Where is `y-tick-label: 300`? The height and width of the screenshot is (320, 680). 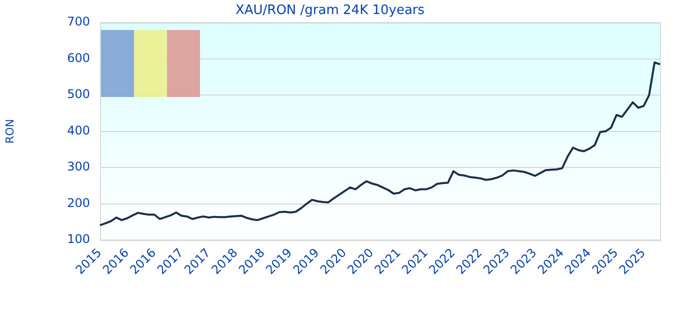
y-tick-label: 300 is located at coordinates (78, 167).